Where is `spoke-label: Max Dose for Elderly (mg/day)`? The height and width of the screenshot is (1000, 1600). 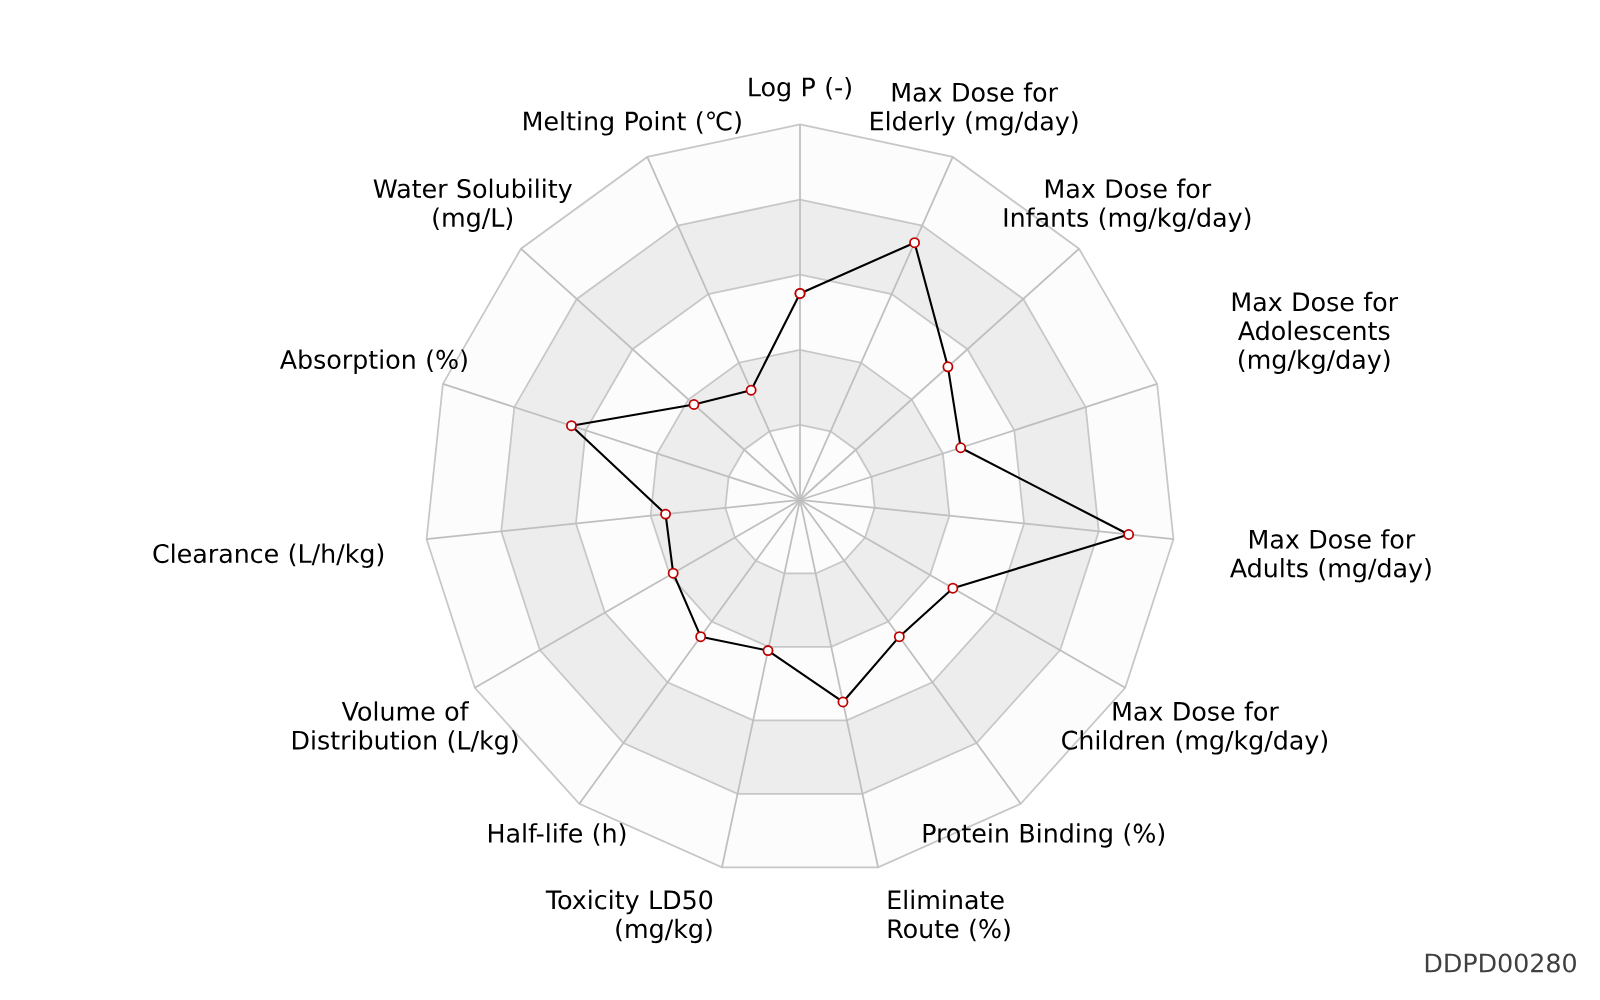
spoke-label: Max Dose for Elderly (mg/day) is located at coordinates (974, 109).